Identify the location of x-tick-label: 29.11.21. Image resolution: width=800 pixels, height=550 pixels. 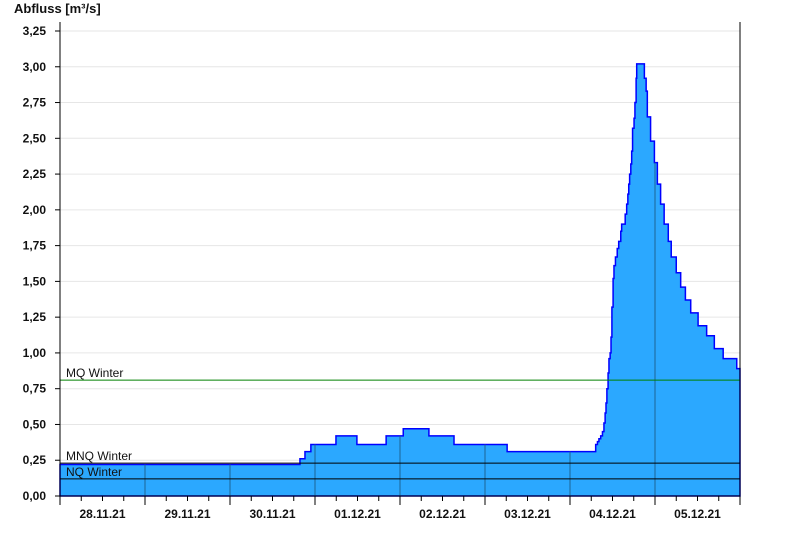
(187, 514).